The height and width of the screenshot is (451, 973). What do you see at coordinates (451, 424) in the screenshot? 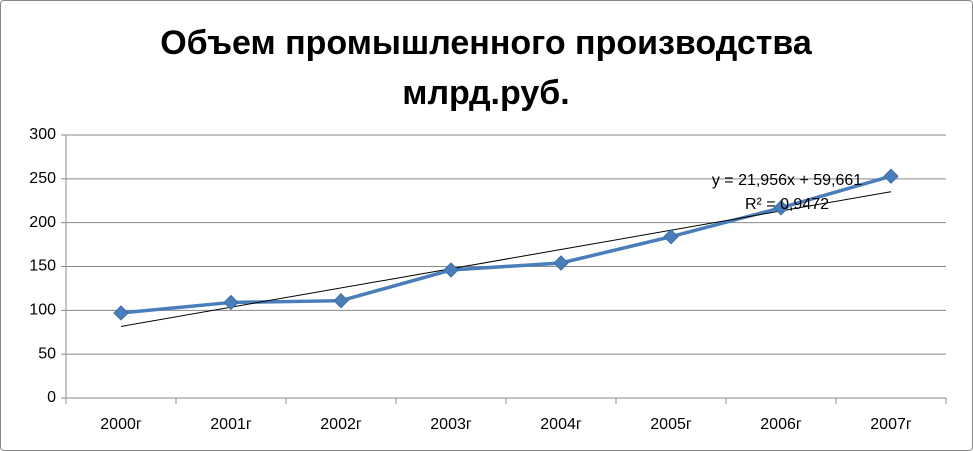
I see `x-tick-label: 2003г` at bounding box center [451, 424].